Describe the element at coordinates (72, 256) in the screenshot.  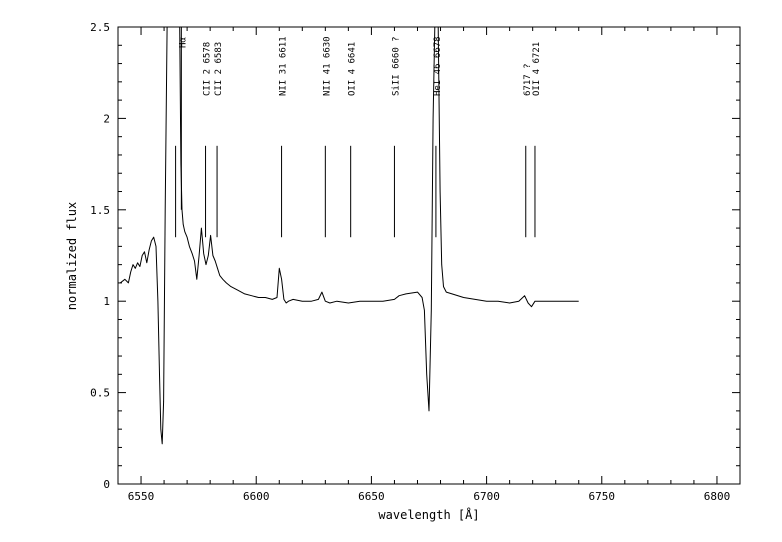
I see `y-axis-title: normalized flux` at that location.